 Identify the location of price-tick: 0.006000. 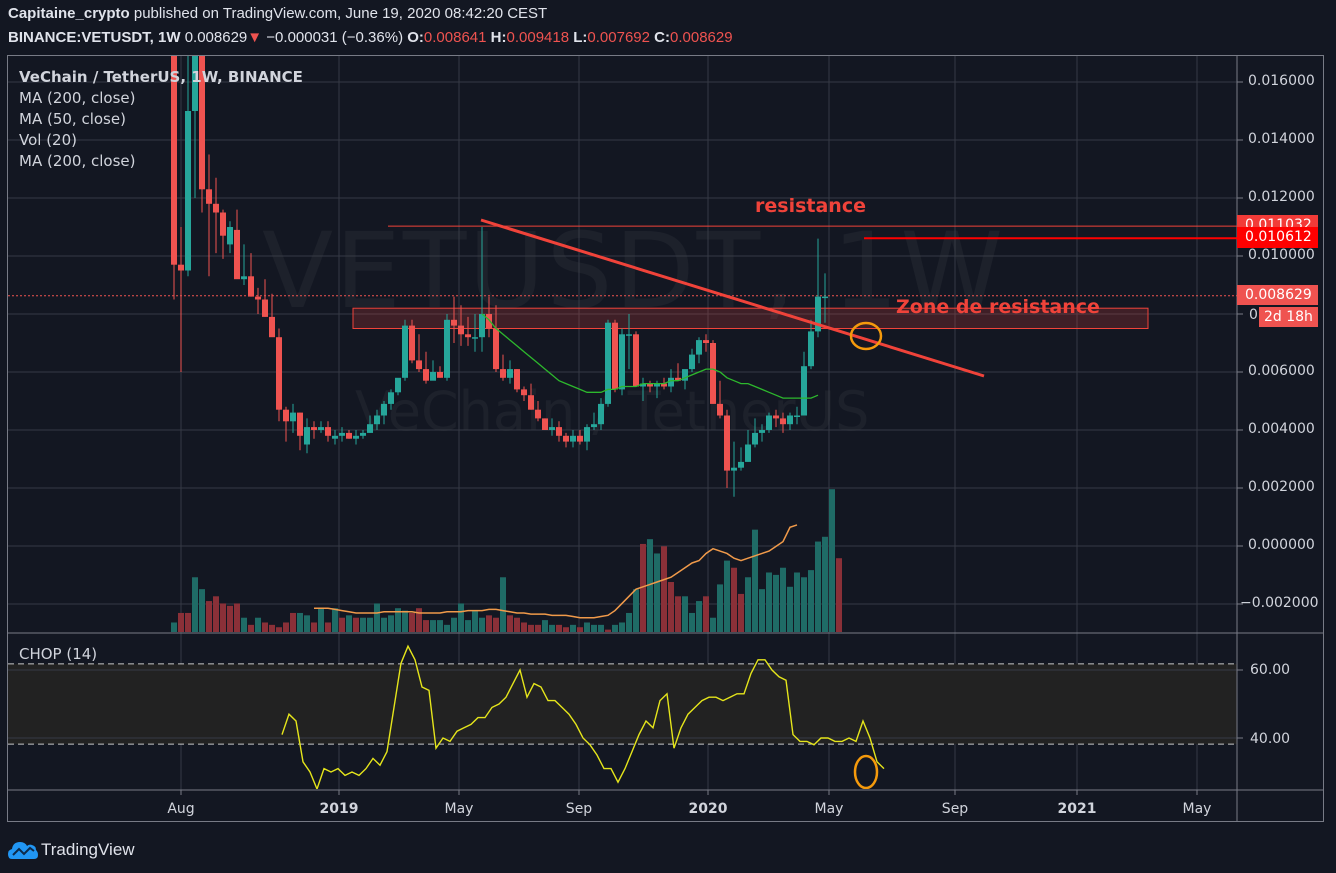
(1281, 371).